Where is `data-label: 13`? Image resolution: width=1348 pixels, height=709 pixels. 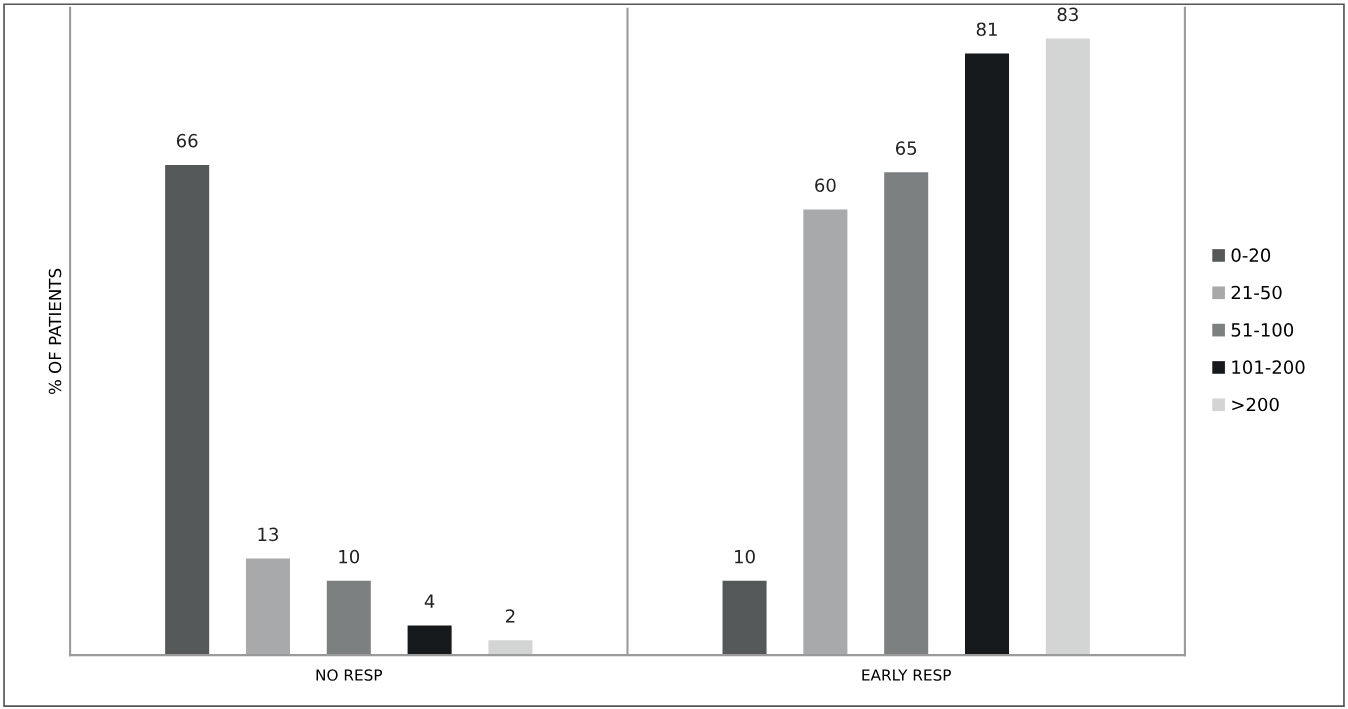
data-label: 13 is located at coordinates (268, 534).